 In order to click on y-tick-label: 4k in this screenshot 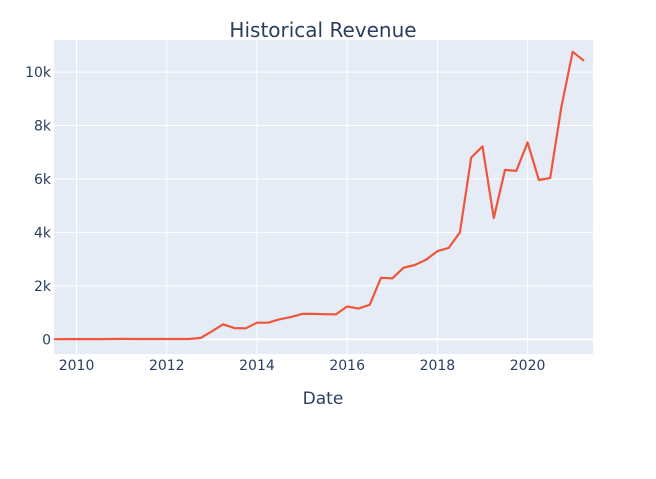, I will do `click(43, 233)`.